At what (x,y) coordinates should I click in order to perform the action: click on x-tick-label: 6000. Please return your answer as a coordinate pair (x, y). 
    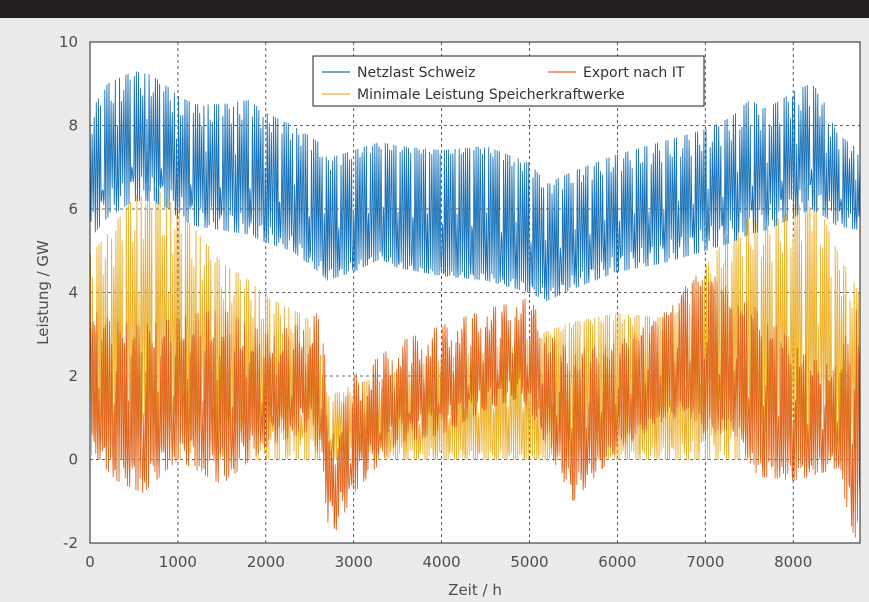
    Looking at the image, I should click on (617, 562).